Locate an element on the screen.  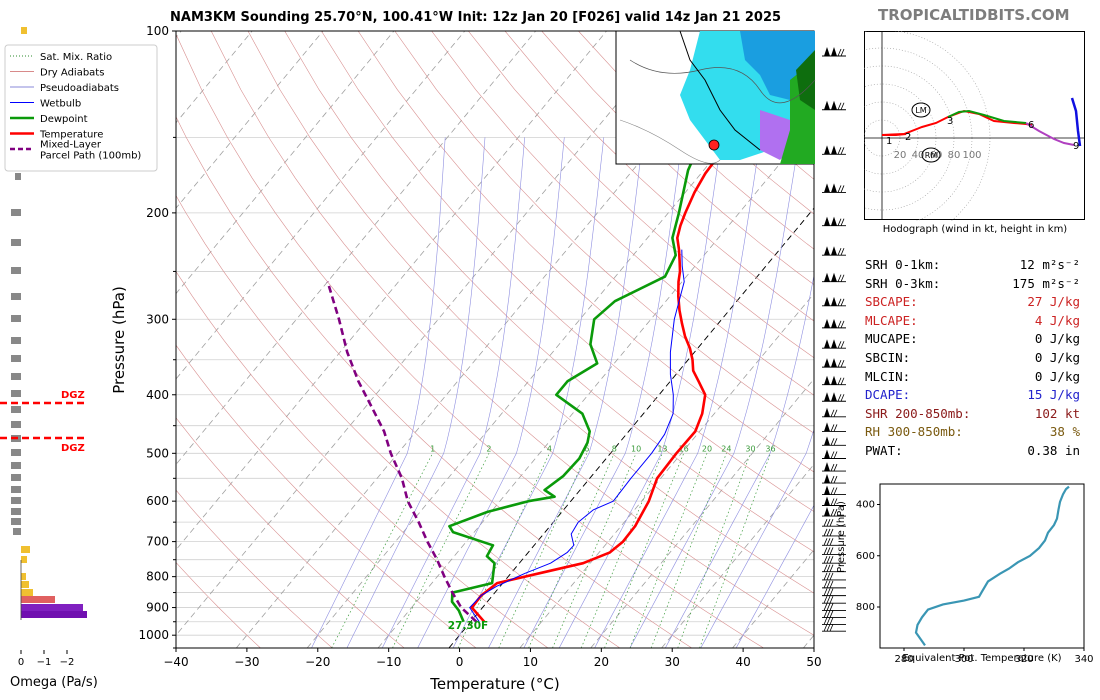
legend-label: Dewpoint is located at coordinates (64, 119).